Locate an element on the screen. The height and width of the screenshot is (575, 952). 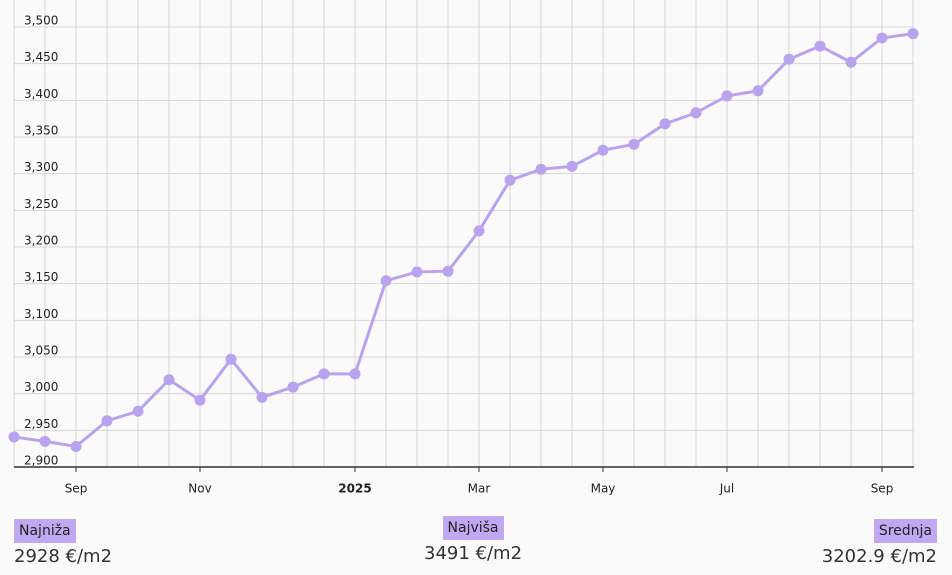
y-tick-label: 3,150 is located at coordinates (41, 277).